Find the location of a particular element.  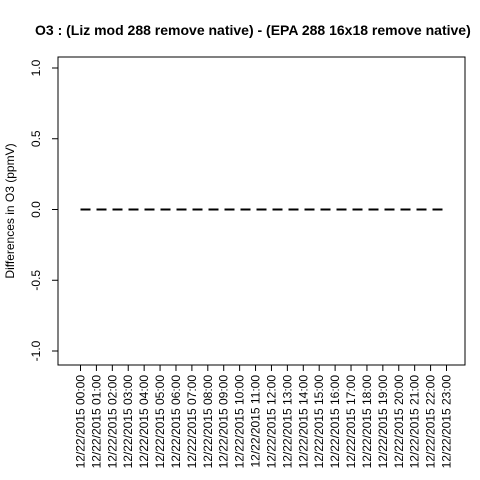

x-tick-label: 12/22/2015 07:00 is located at coordinates (192, 422).